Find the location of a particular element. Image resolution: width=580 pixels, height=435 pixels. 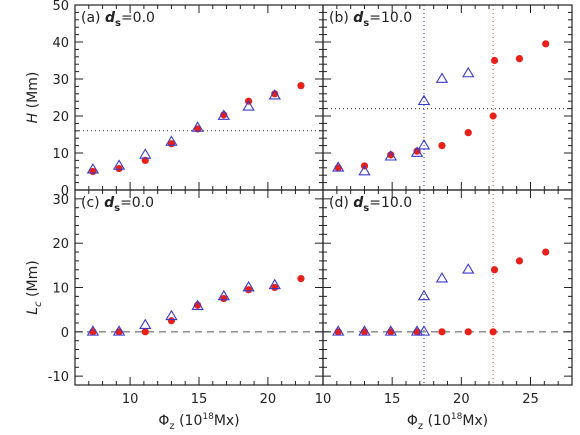

panel-label: (c) ds=0.0 is located at coordinates (117, 204).